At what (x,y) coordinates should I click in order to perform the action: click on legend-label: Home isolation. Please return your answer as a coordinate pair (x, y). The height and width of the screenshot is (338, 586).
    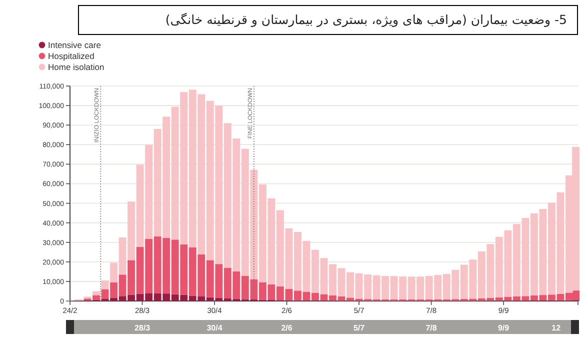
    Looking at the image, I should click on (76, 67).